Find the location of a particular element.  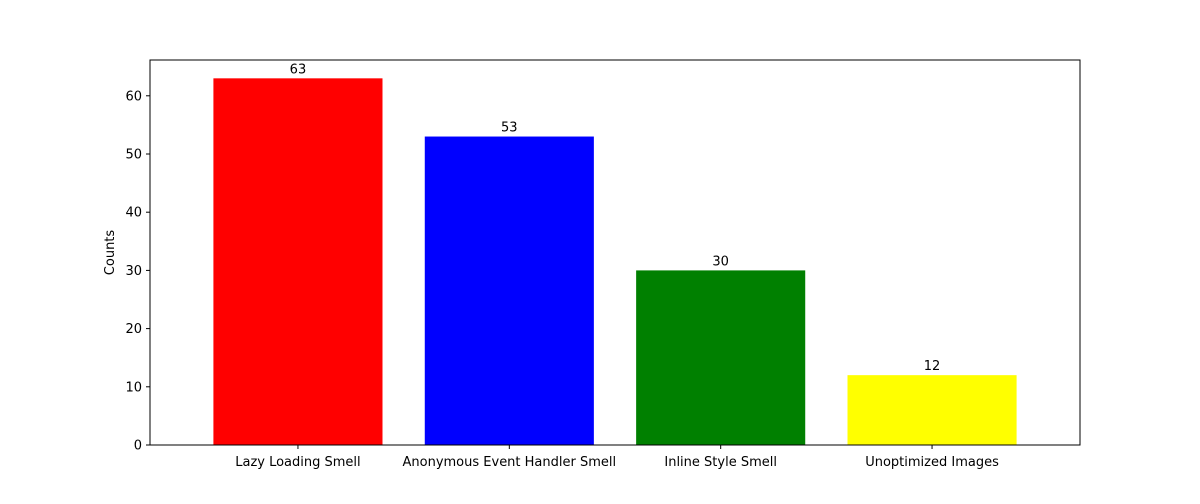

x-tick-label: Anonymous Event Handler Smell is located at coordinates (510, 462).